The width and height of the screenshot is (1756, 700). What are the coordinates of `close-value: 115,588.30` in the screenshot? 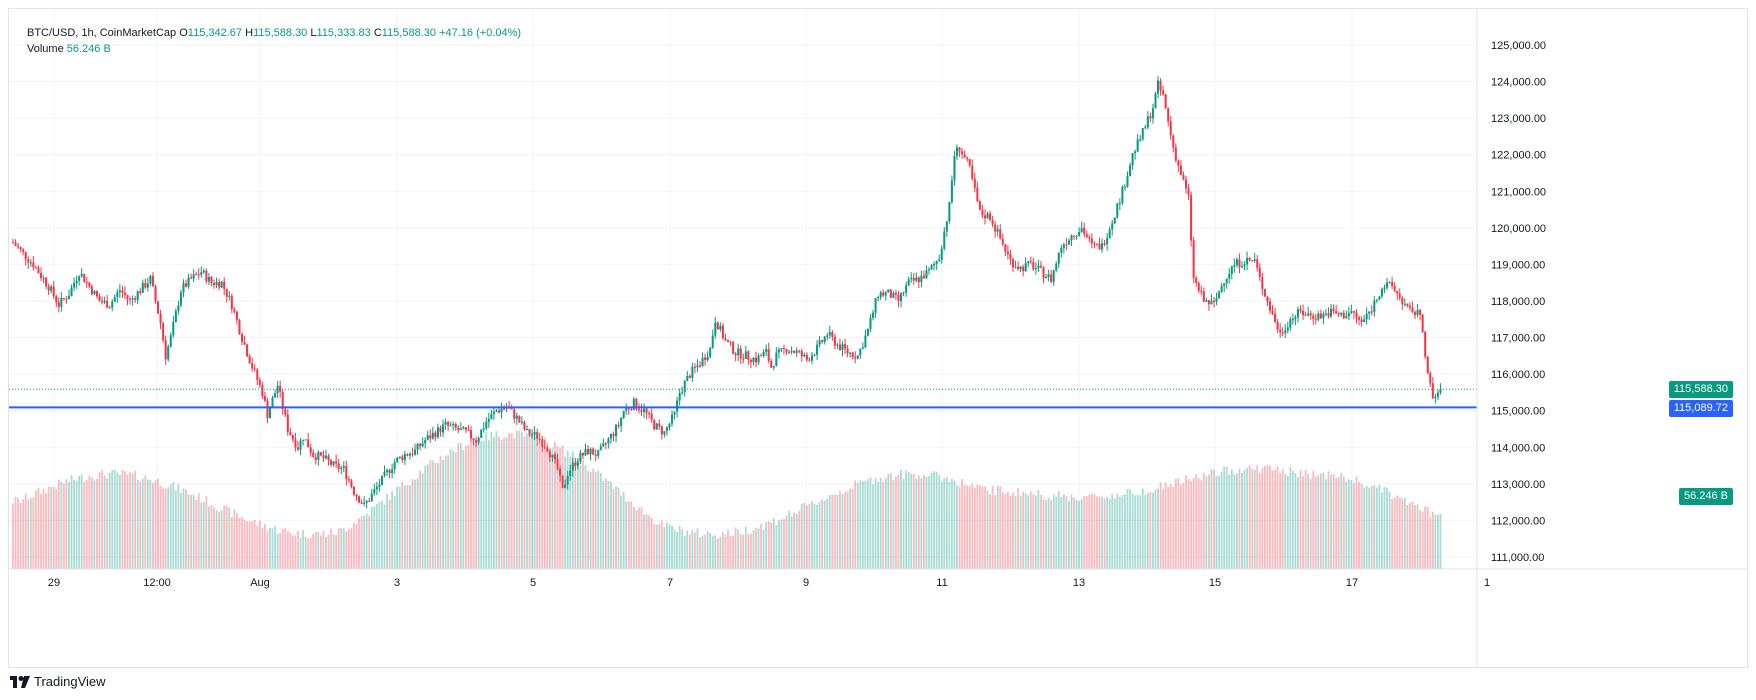 It's located at (409, 33).